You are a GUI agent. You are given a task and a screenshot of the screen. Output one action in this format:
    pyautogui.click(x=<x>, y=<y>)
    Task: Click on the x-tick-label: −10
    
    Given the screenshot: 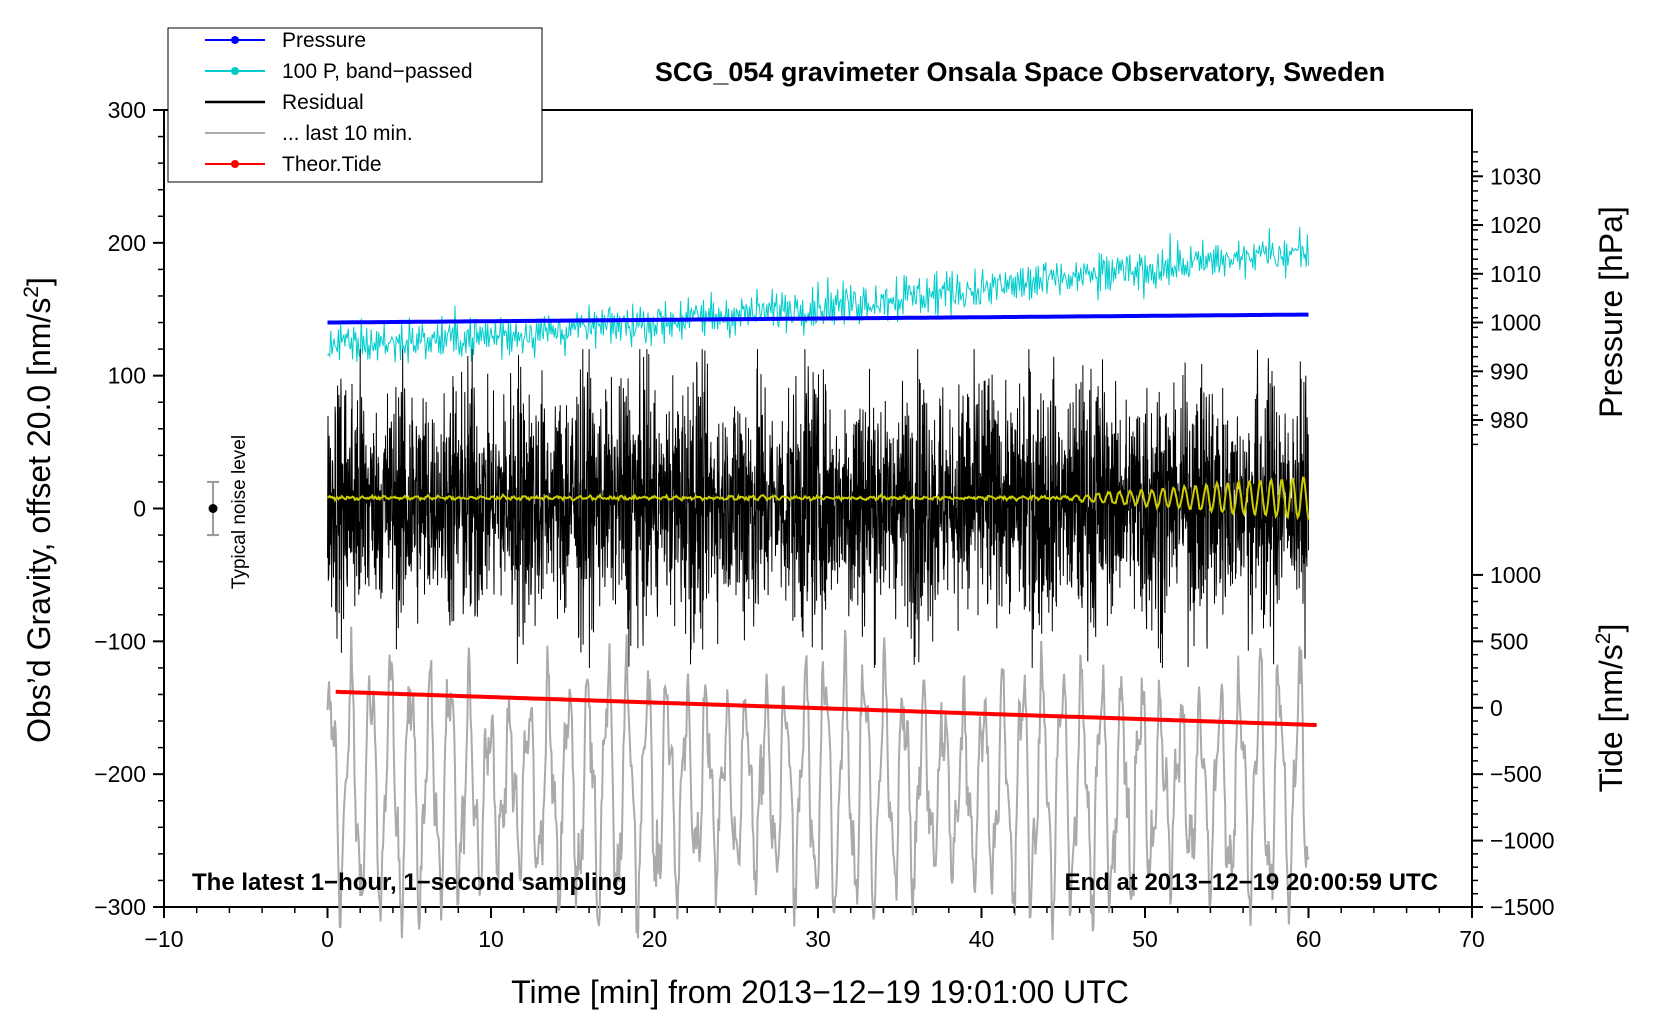 What is the action you would take?
    pyautogui.click(x=163, y=939)
    